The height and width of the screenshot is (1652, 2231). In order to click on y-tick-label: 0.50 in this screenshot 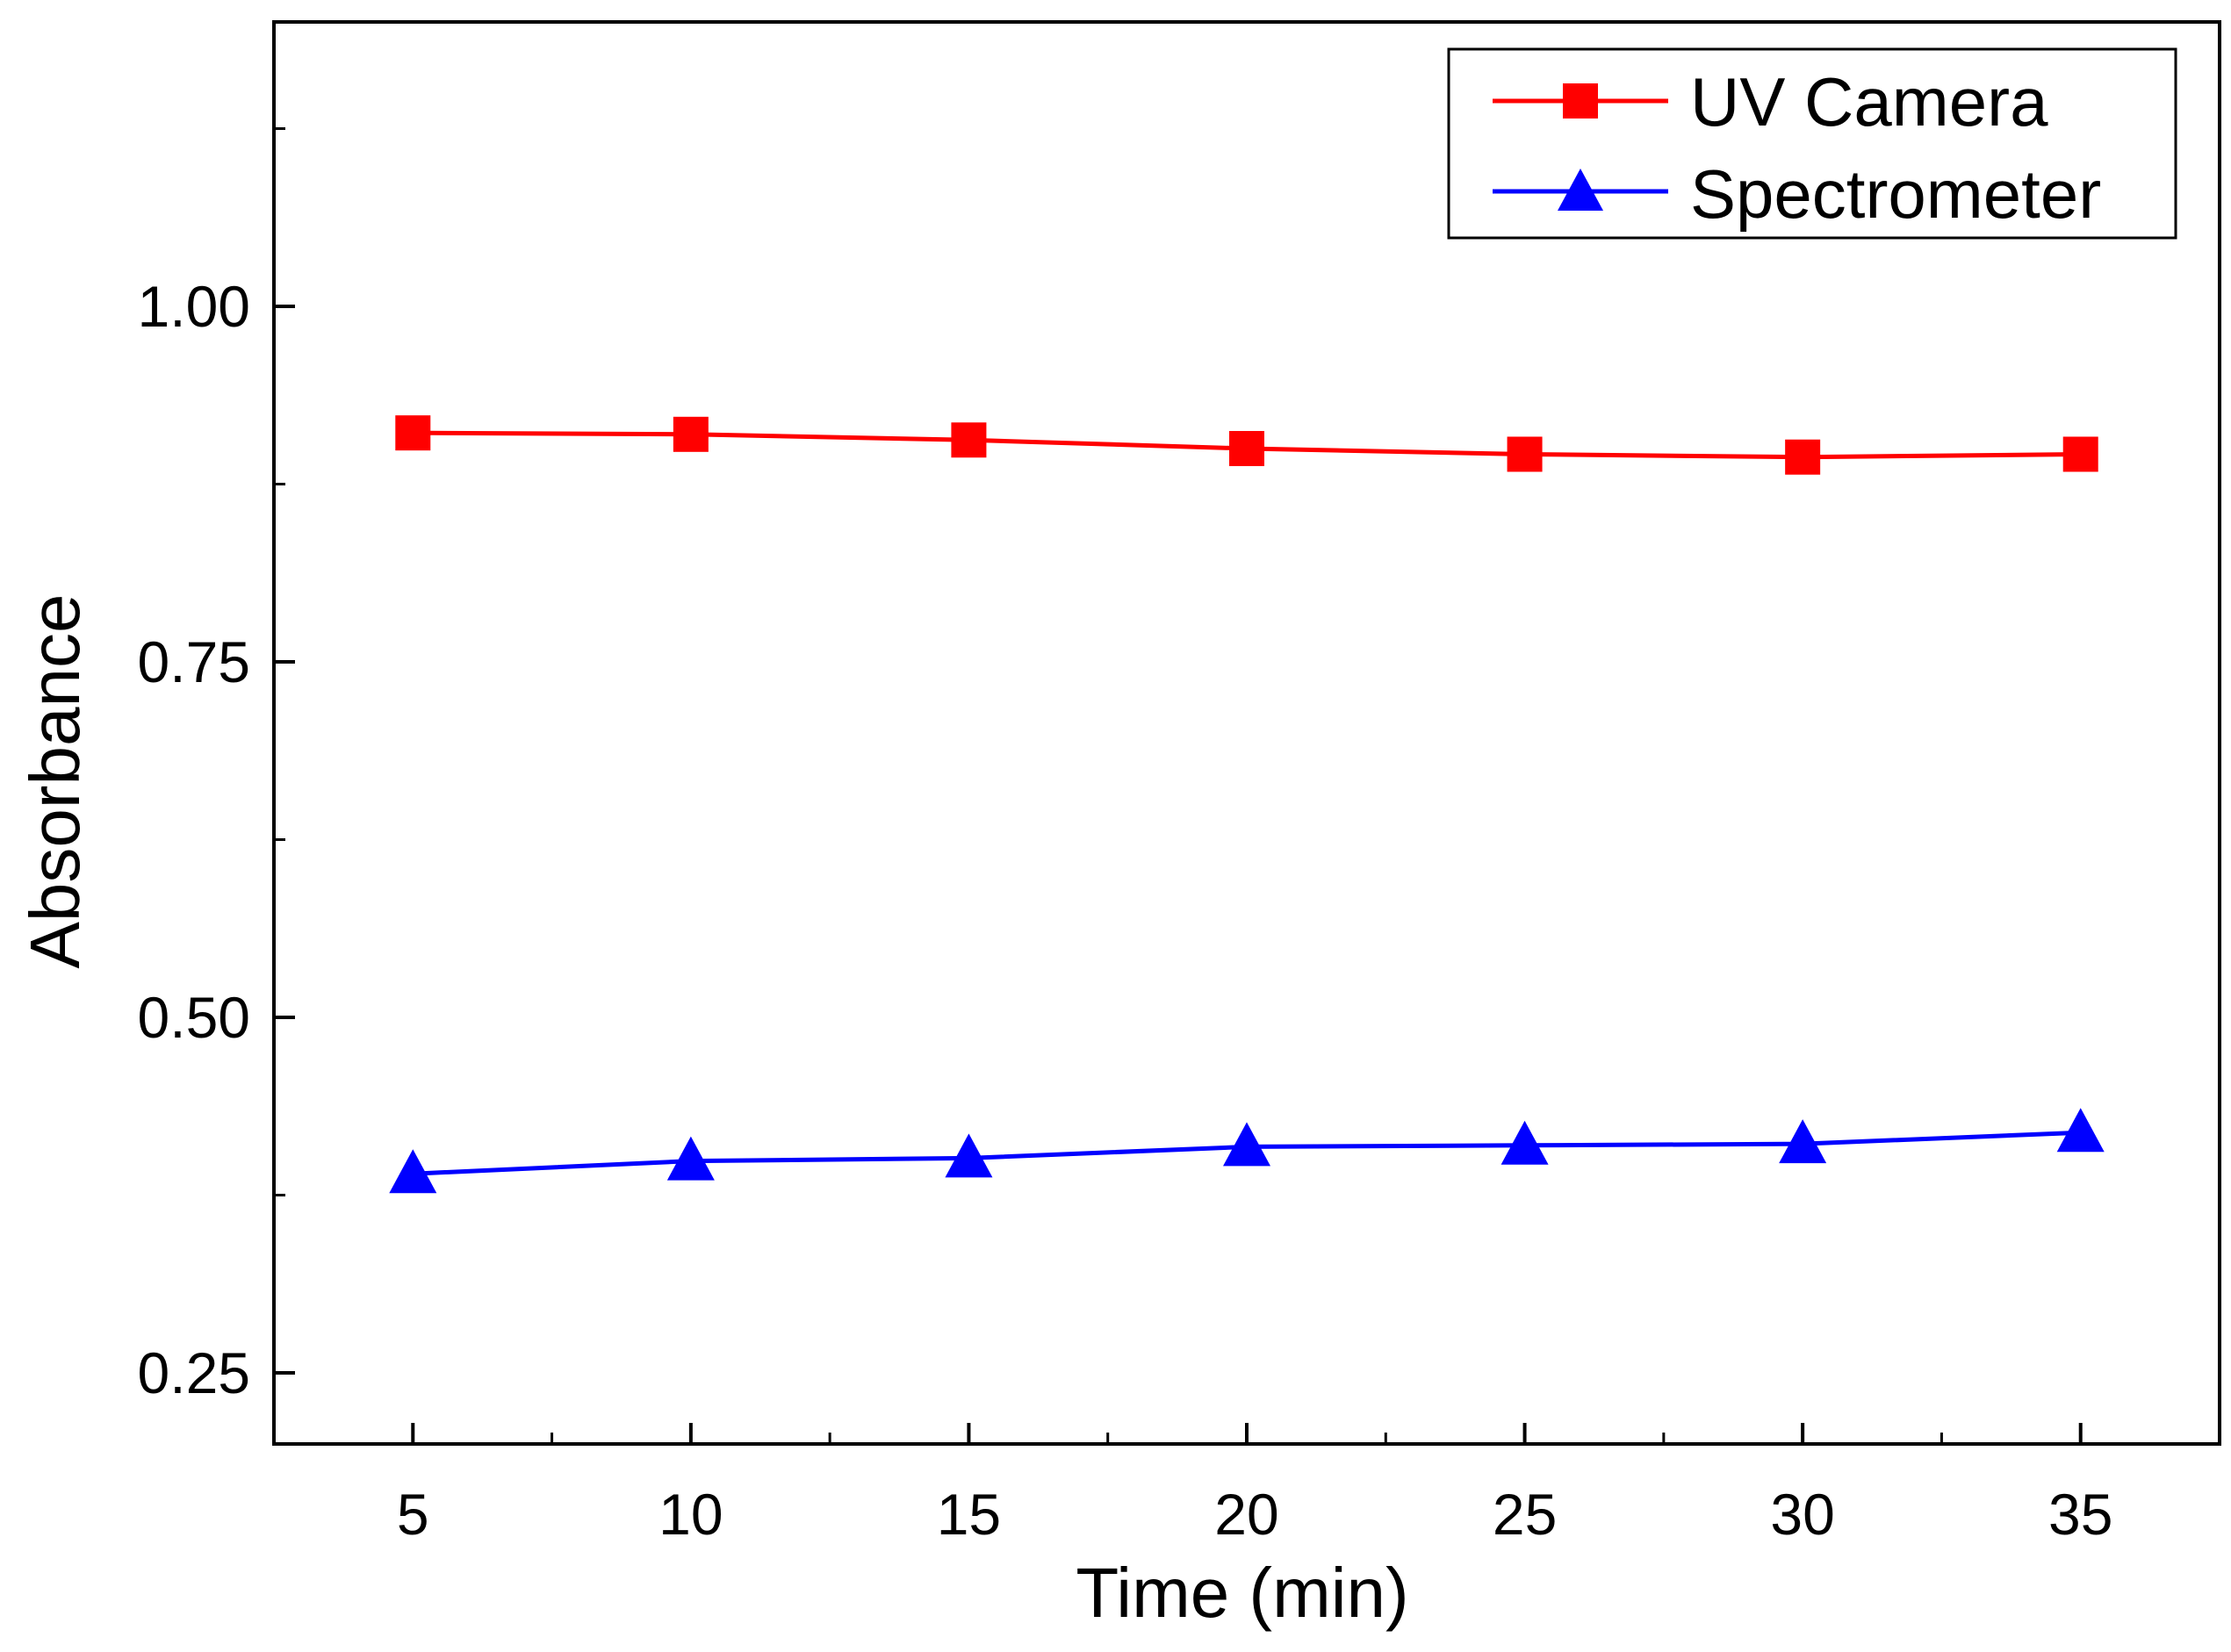, I will do `click(194, 1017)`.